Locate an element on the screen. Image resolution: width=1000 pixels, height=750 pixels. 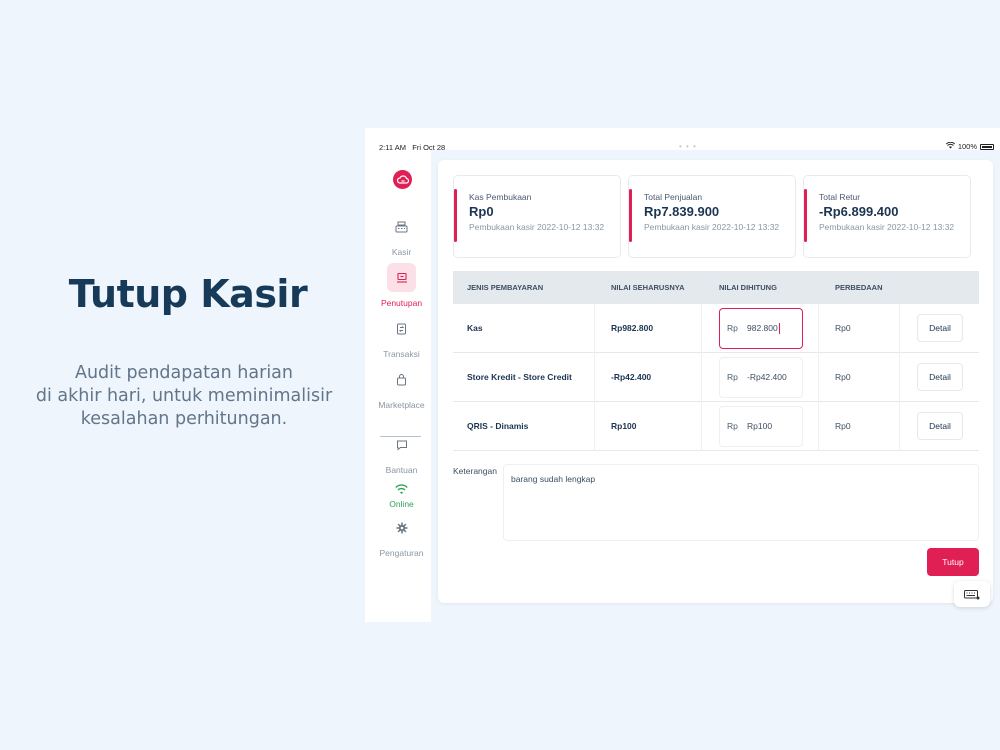
column-header: NILAI SEHARUSNYA is located at coordinates (648, 287).